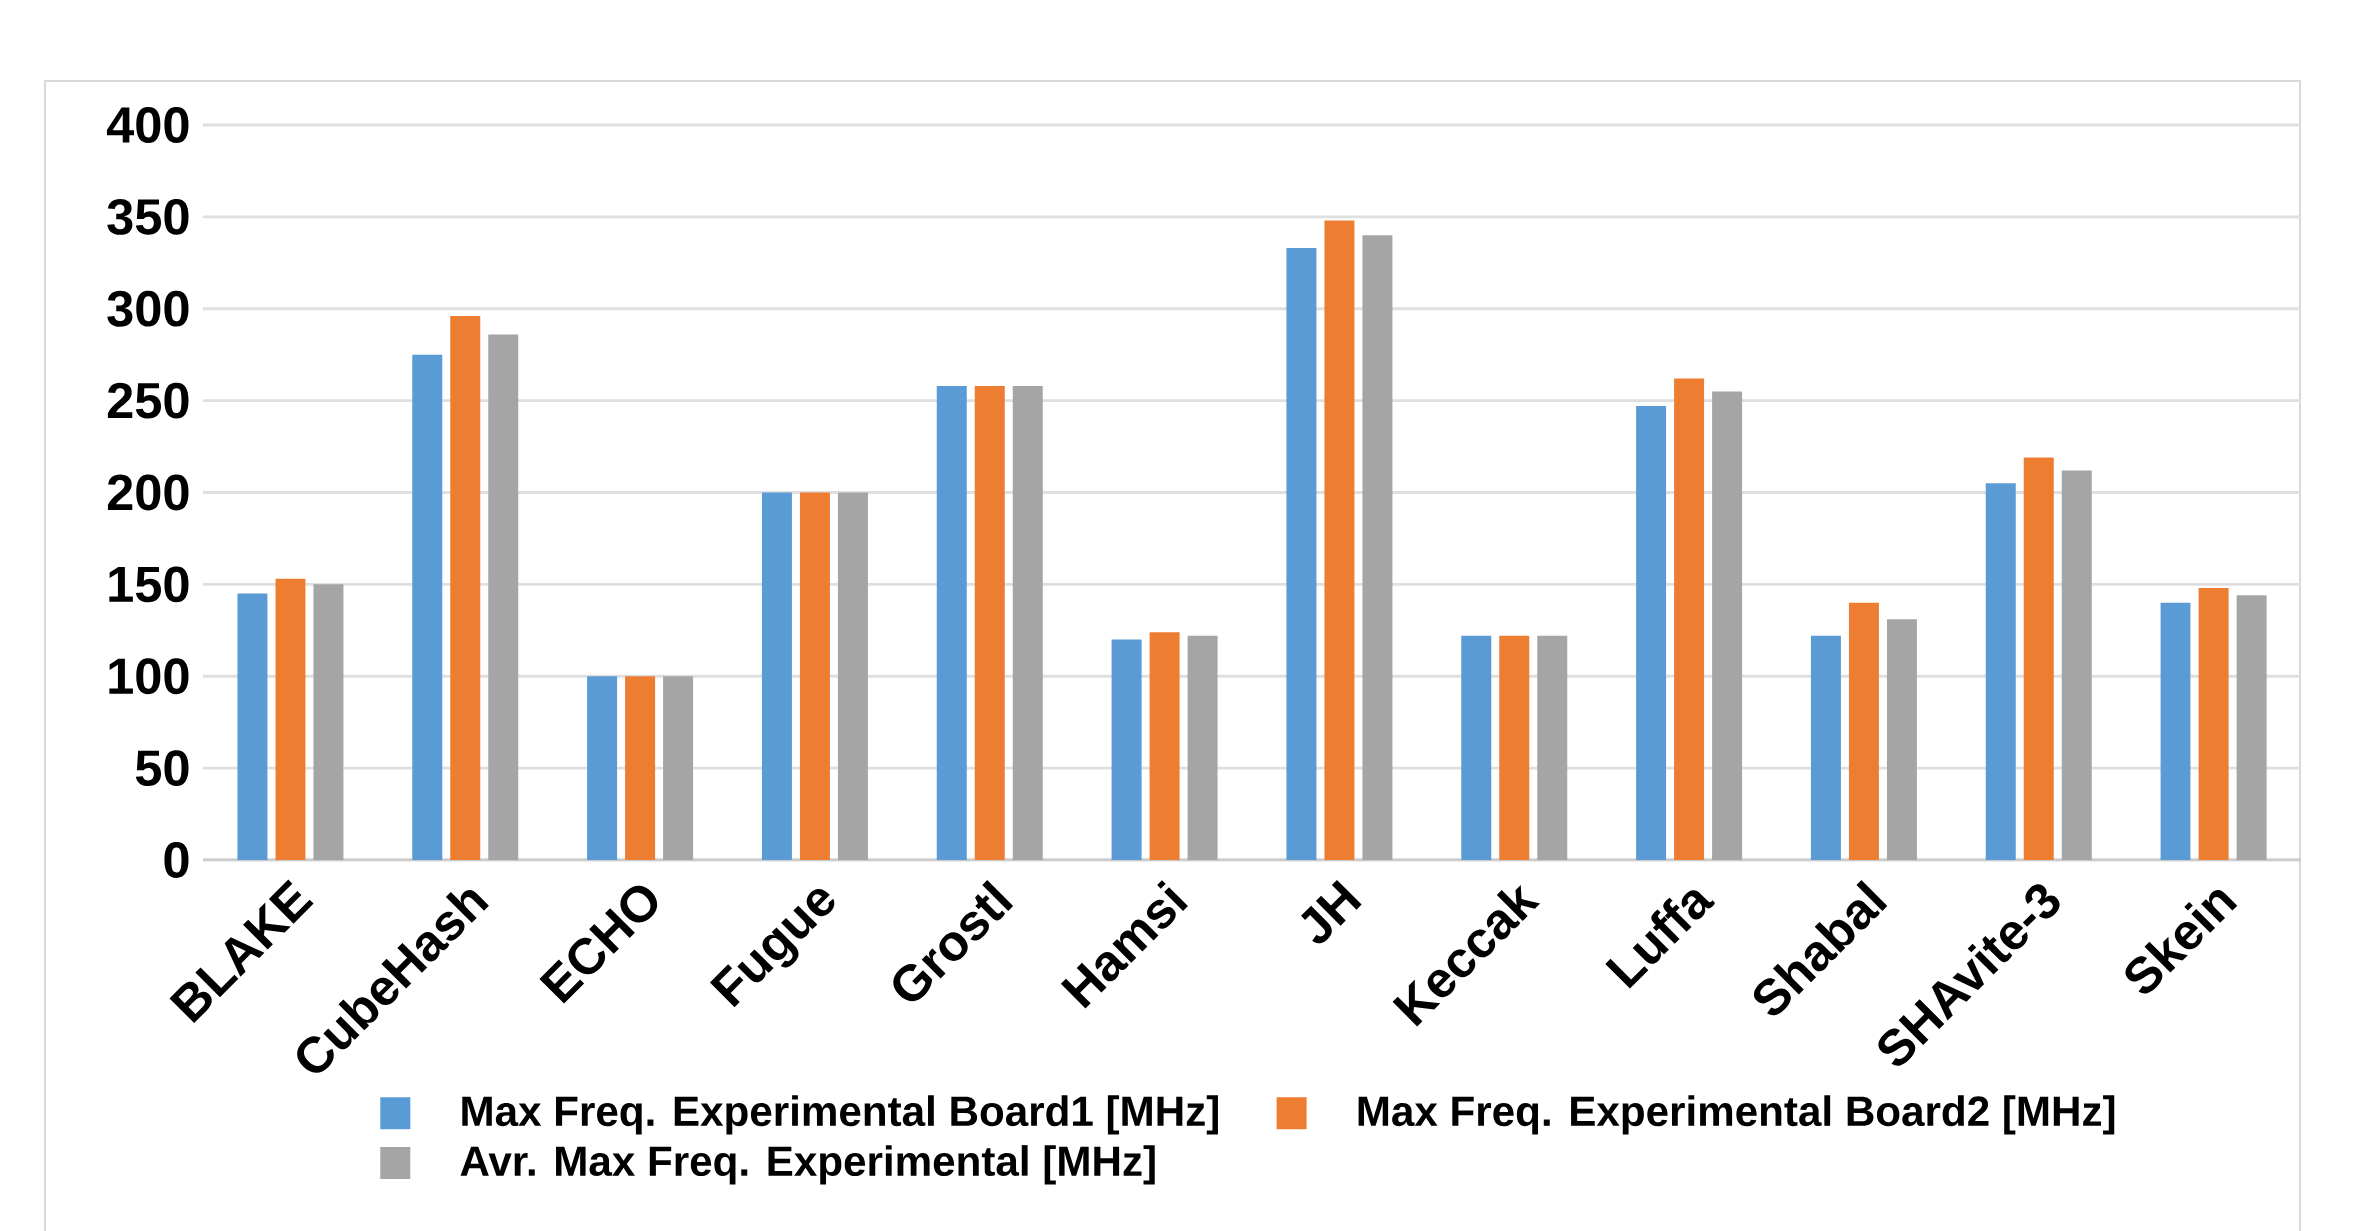 Image resolution: width=2358 pixels, height=1231 pixels. Describe the element at coordinates (149, 584) in the screenshot. I see `y-tick-label: 150` at that location.